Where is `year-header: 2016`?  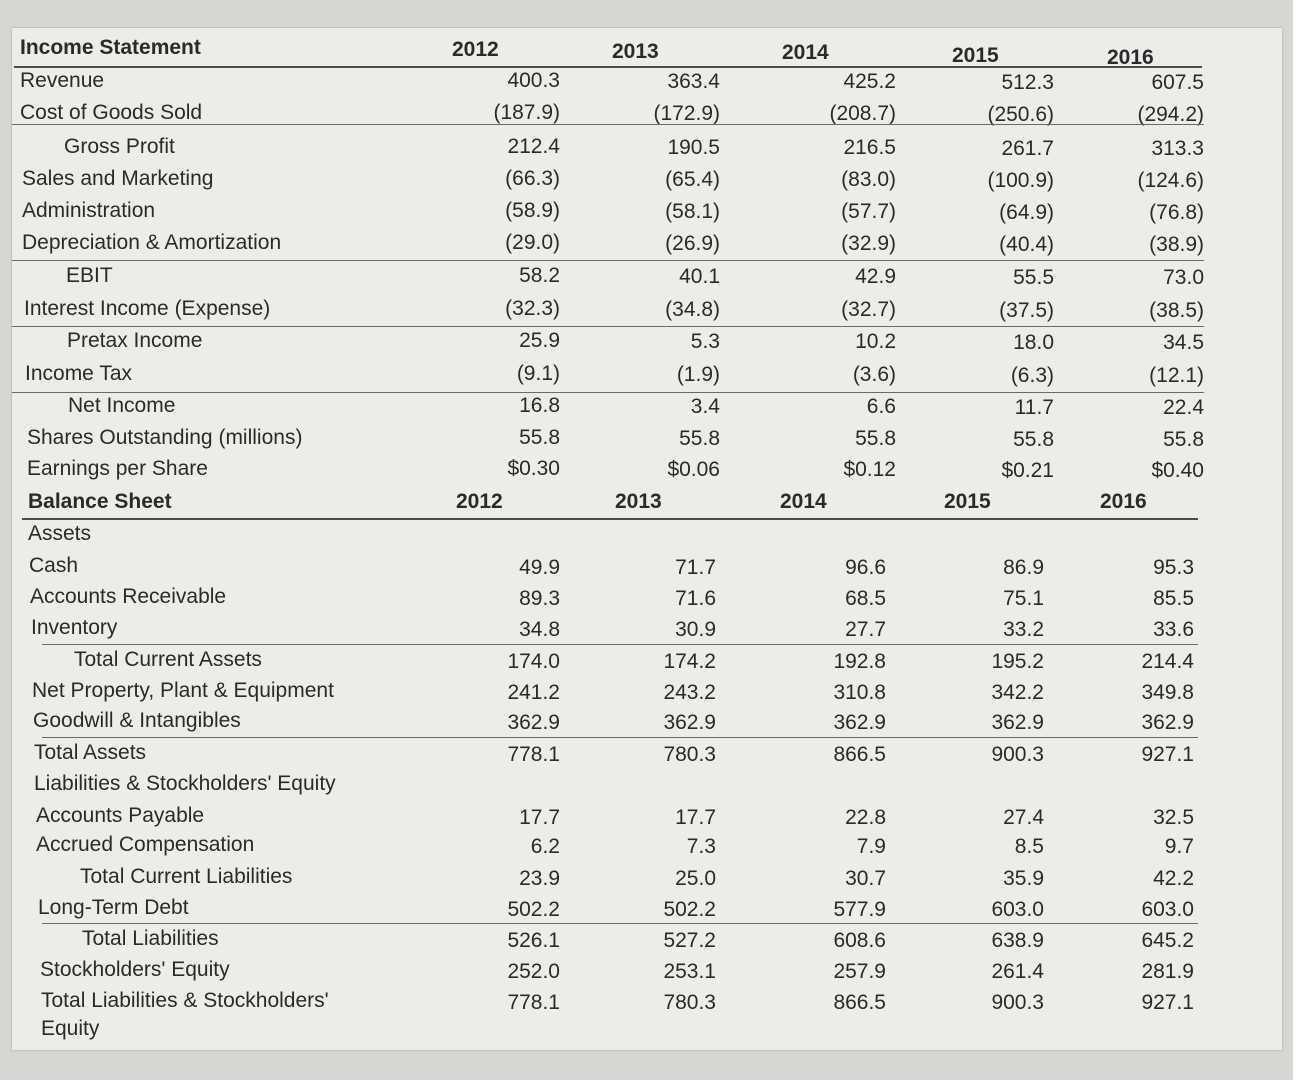 year-header: 2016 is located at coordinates (1123, 501).